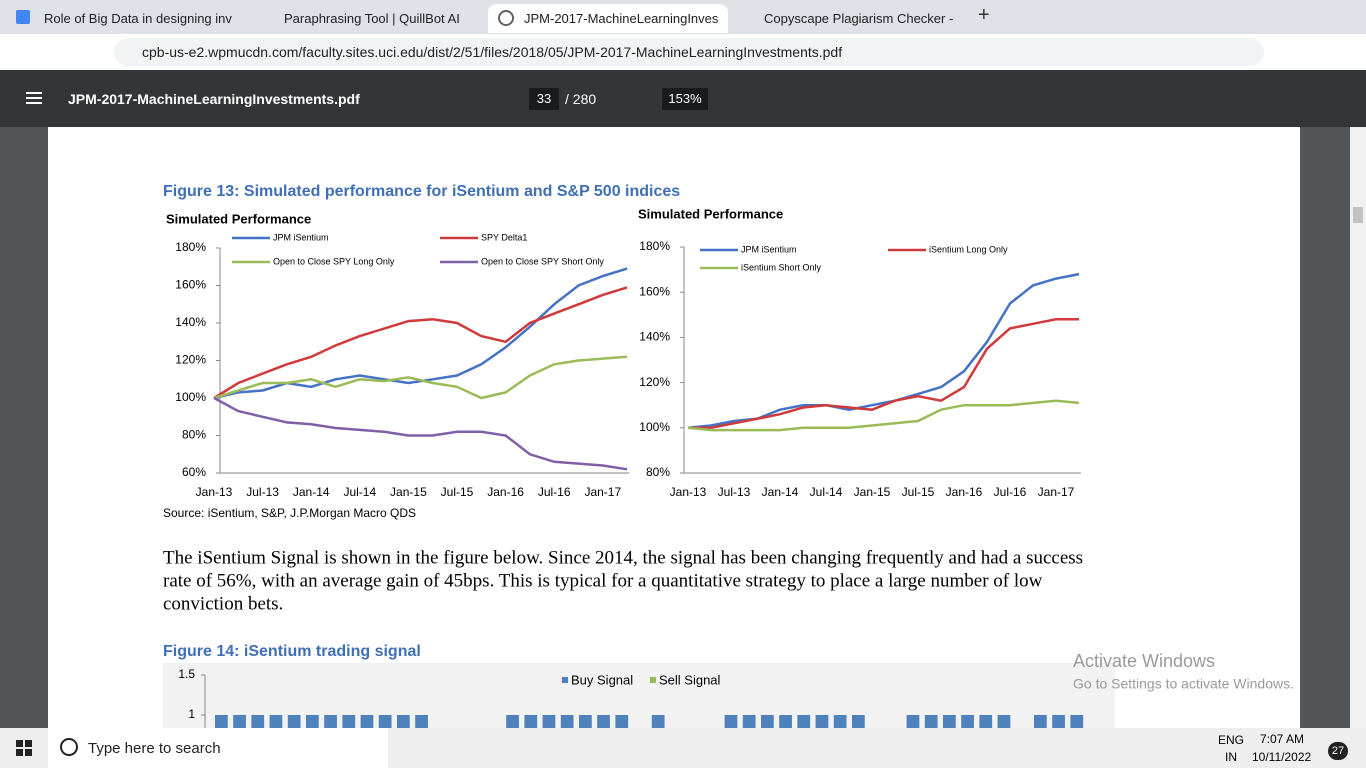 This screenshot has width=1366, height=768. I want to click on y-tick-label: 1, so click(191, 714).